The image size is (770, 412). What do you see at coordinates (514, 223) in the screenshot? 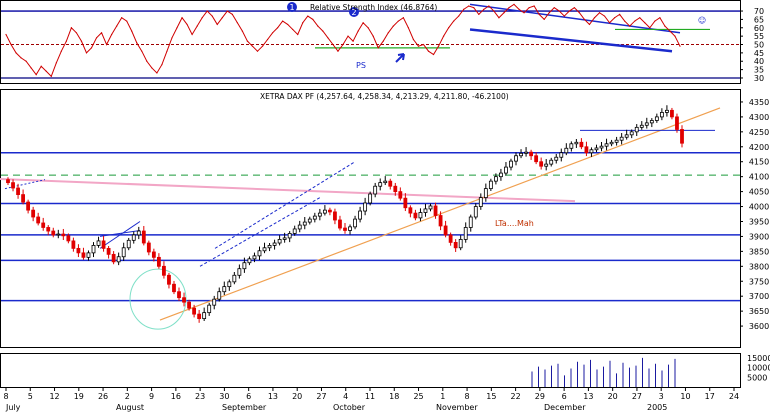
I see `lta-label: LTa....Mah` at bounding box center [514, 223].